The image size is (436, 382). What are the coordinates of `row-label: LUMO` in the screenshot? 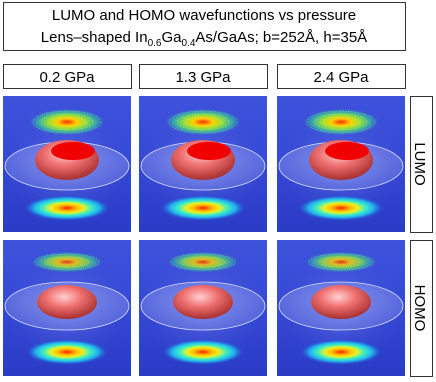 It's located at (419, 163).